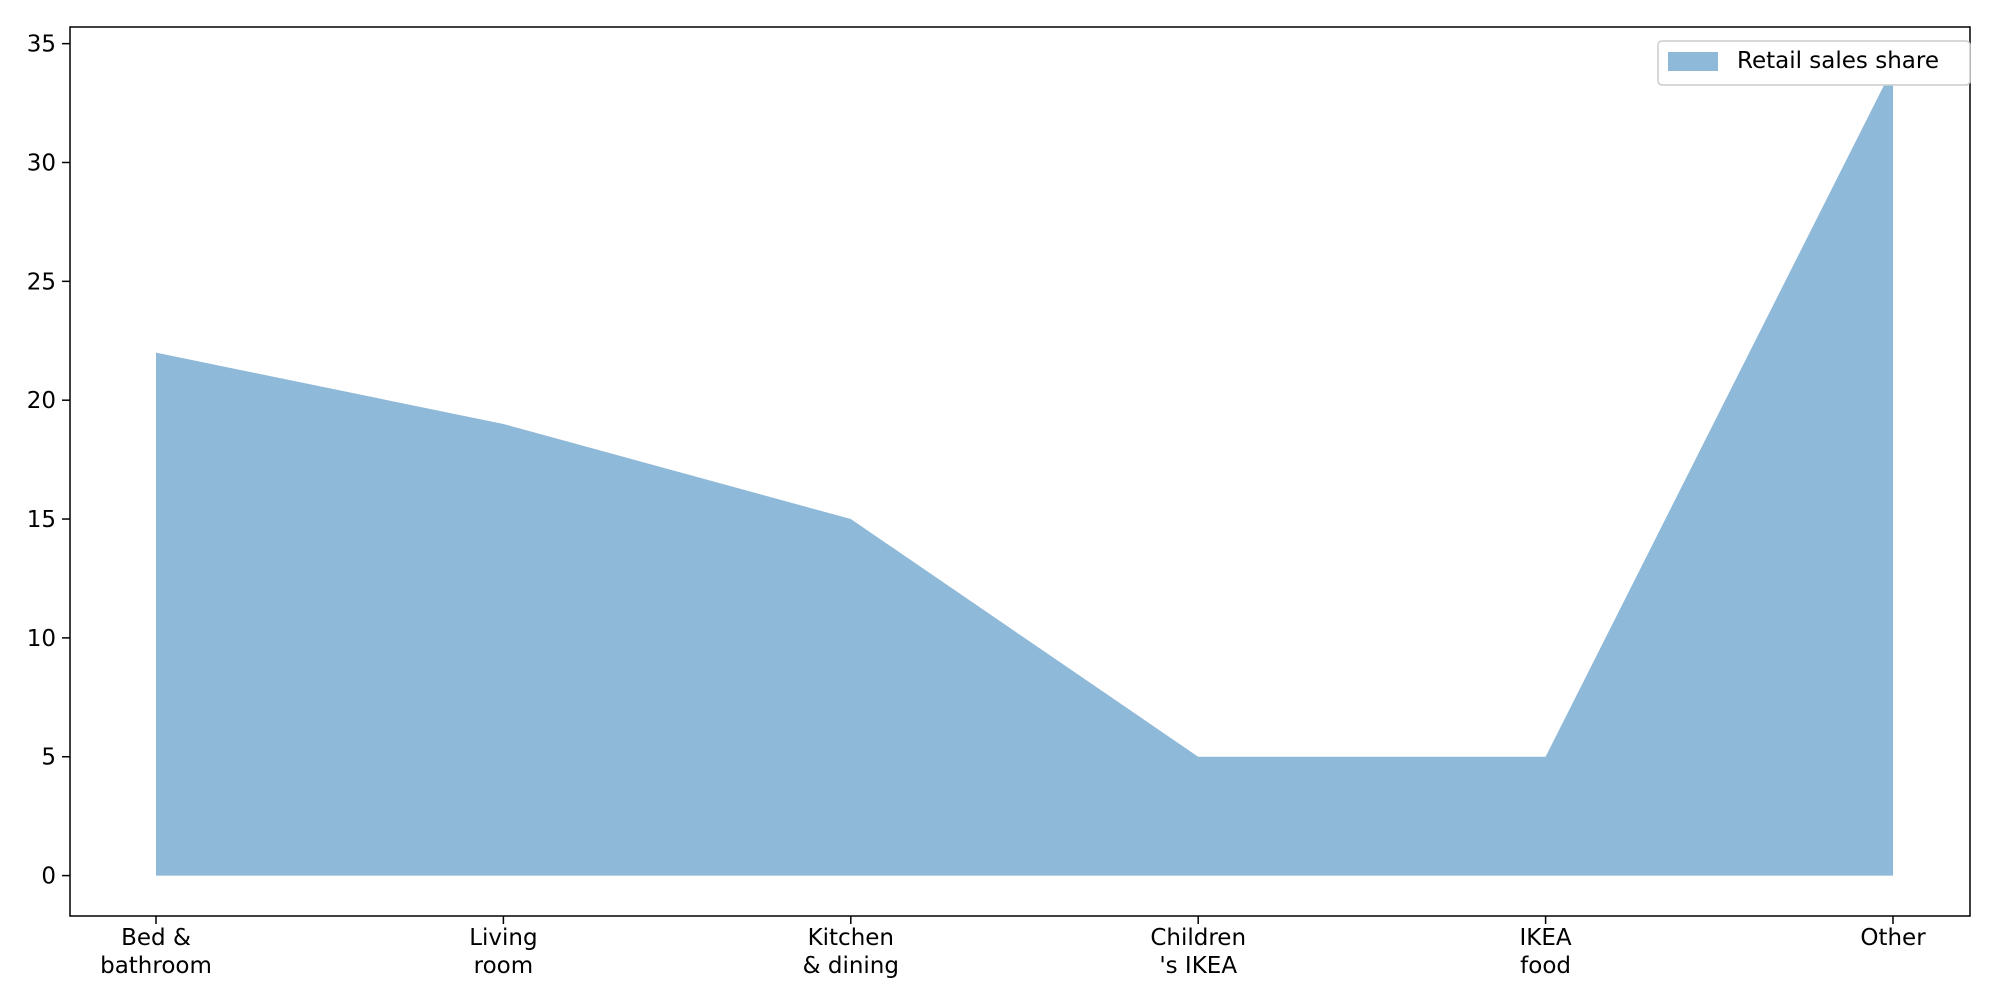 The height and width of the screenshot is (1000, 2000). Describe the element at coordinates (1838, 61) in the screenshot. I see `legend-label: Retail sales share` at that location.